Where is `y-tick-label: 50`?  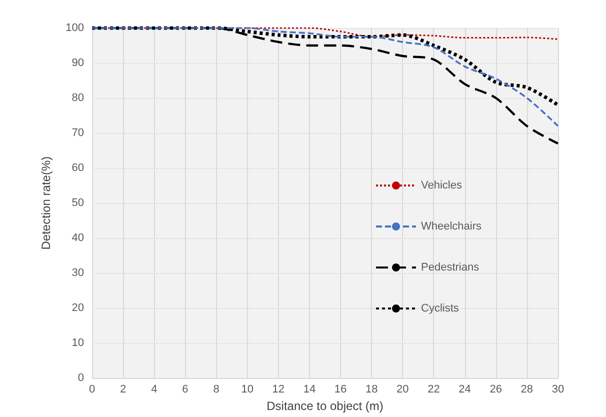 y-tick-label: 50 is located at coordinates (78, 203).